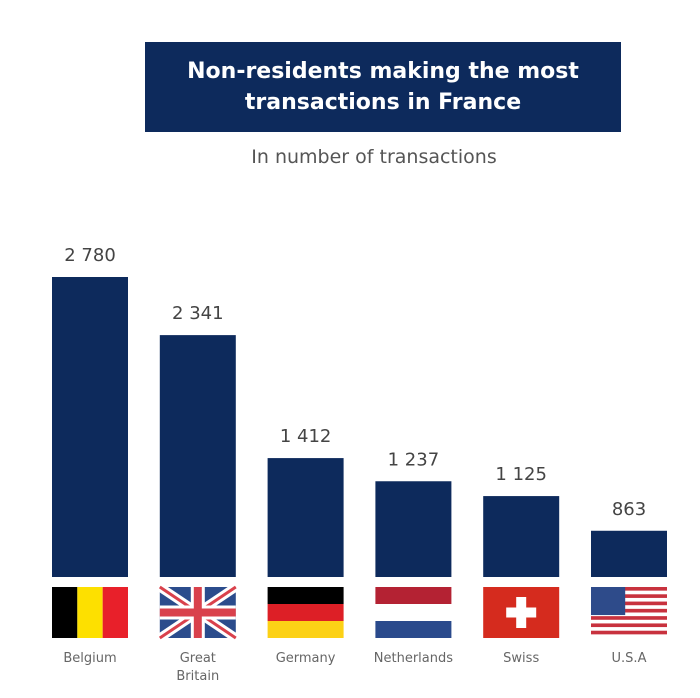  I want to click on value-label: 863, so click(629, 509).